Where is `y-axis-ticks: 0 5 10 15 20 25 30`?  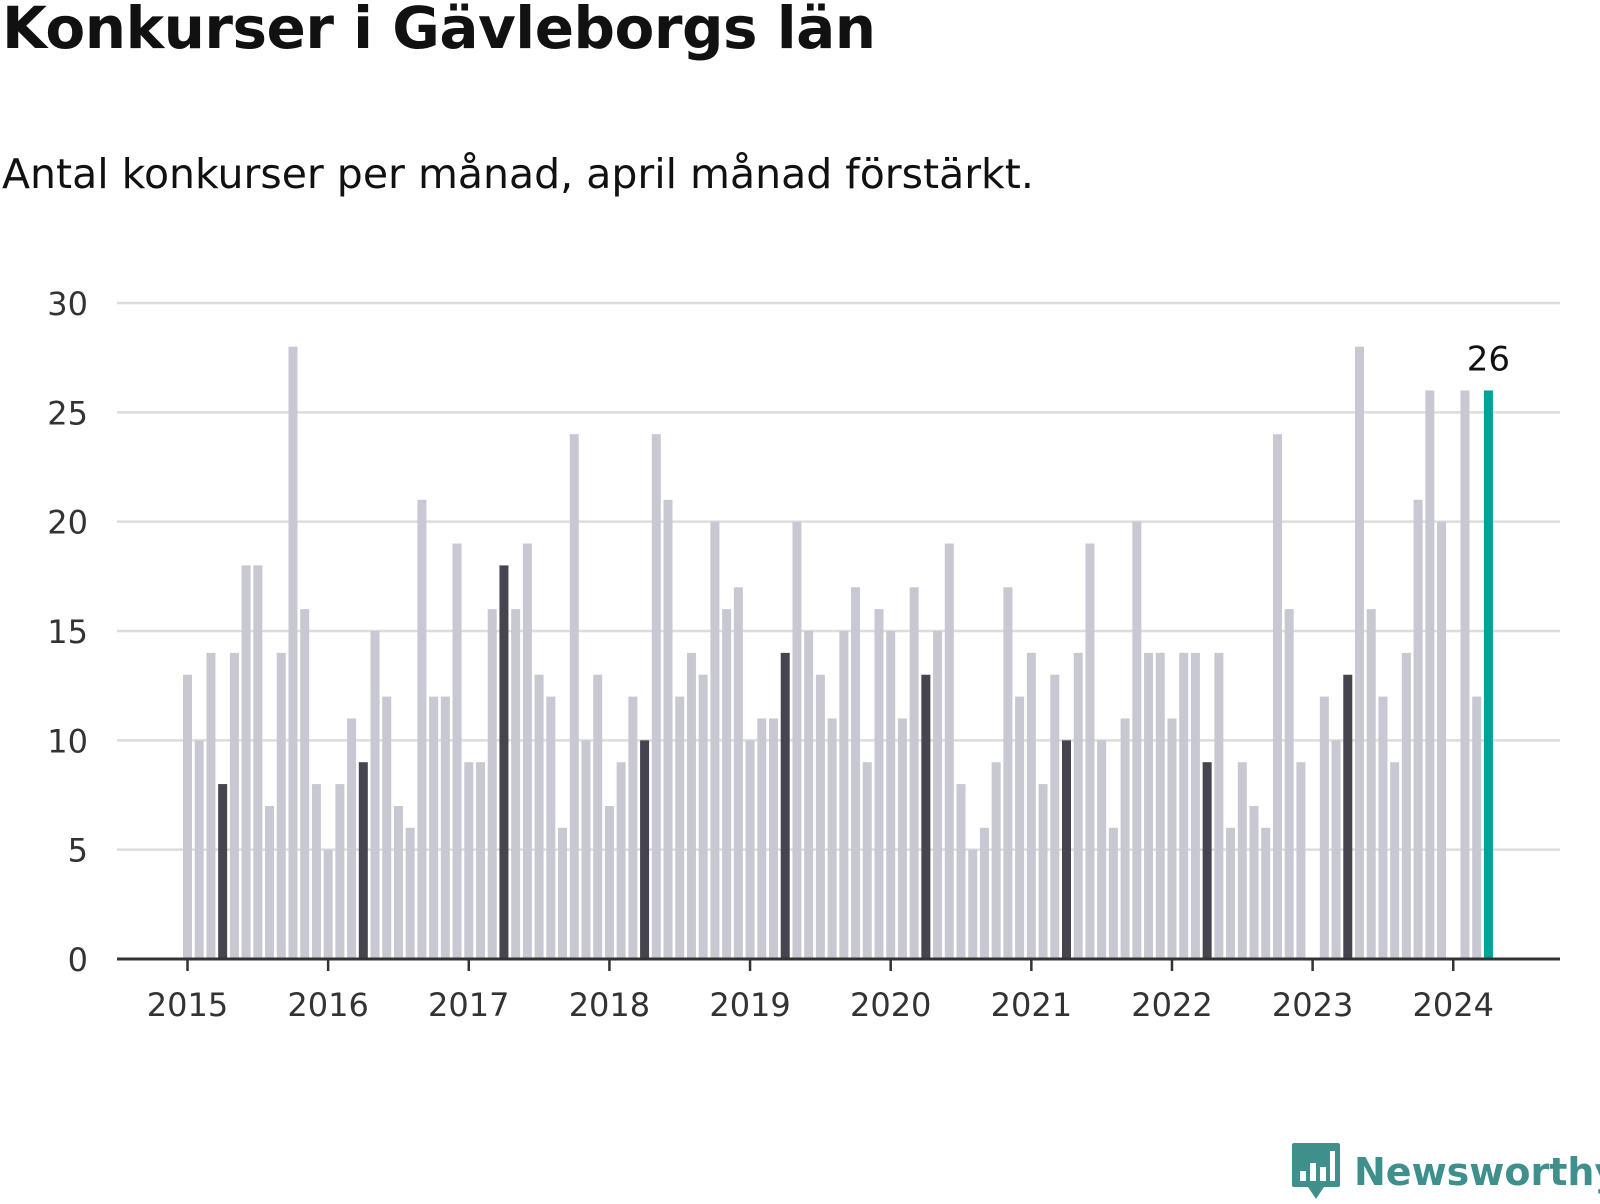
y-axis-ticks: 0 5 10 15 20 25 30 is located at coordinates (67, 632).